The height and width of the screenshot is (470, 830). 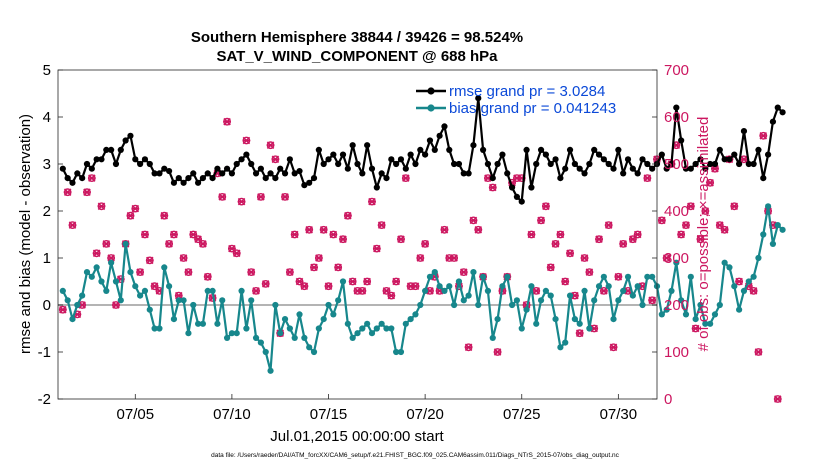 What do you see at coordinates (703, 234) in the screenshot?
I see `right-axis-label: # of obs: o=possible; ×=assimilated` at bounding box center [703, 234].